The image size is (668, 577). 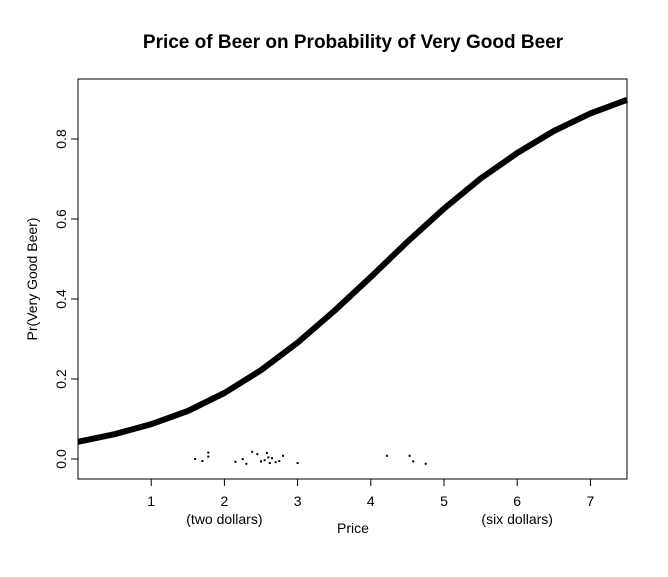 What do you see at coordinates (517, 501) in the screenshot?
I see `x-tick-label: 6` at bounding box center [517, 501].